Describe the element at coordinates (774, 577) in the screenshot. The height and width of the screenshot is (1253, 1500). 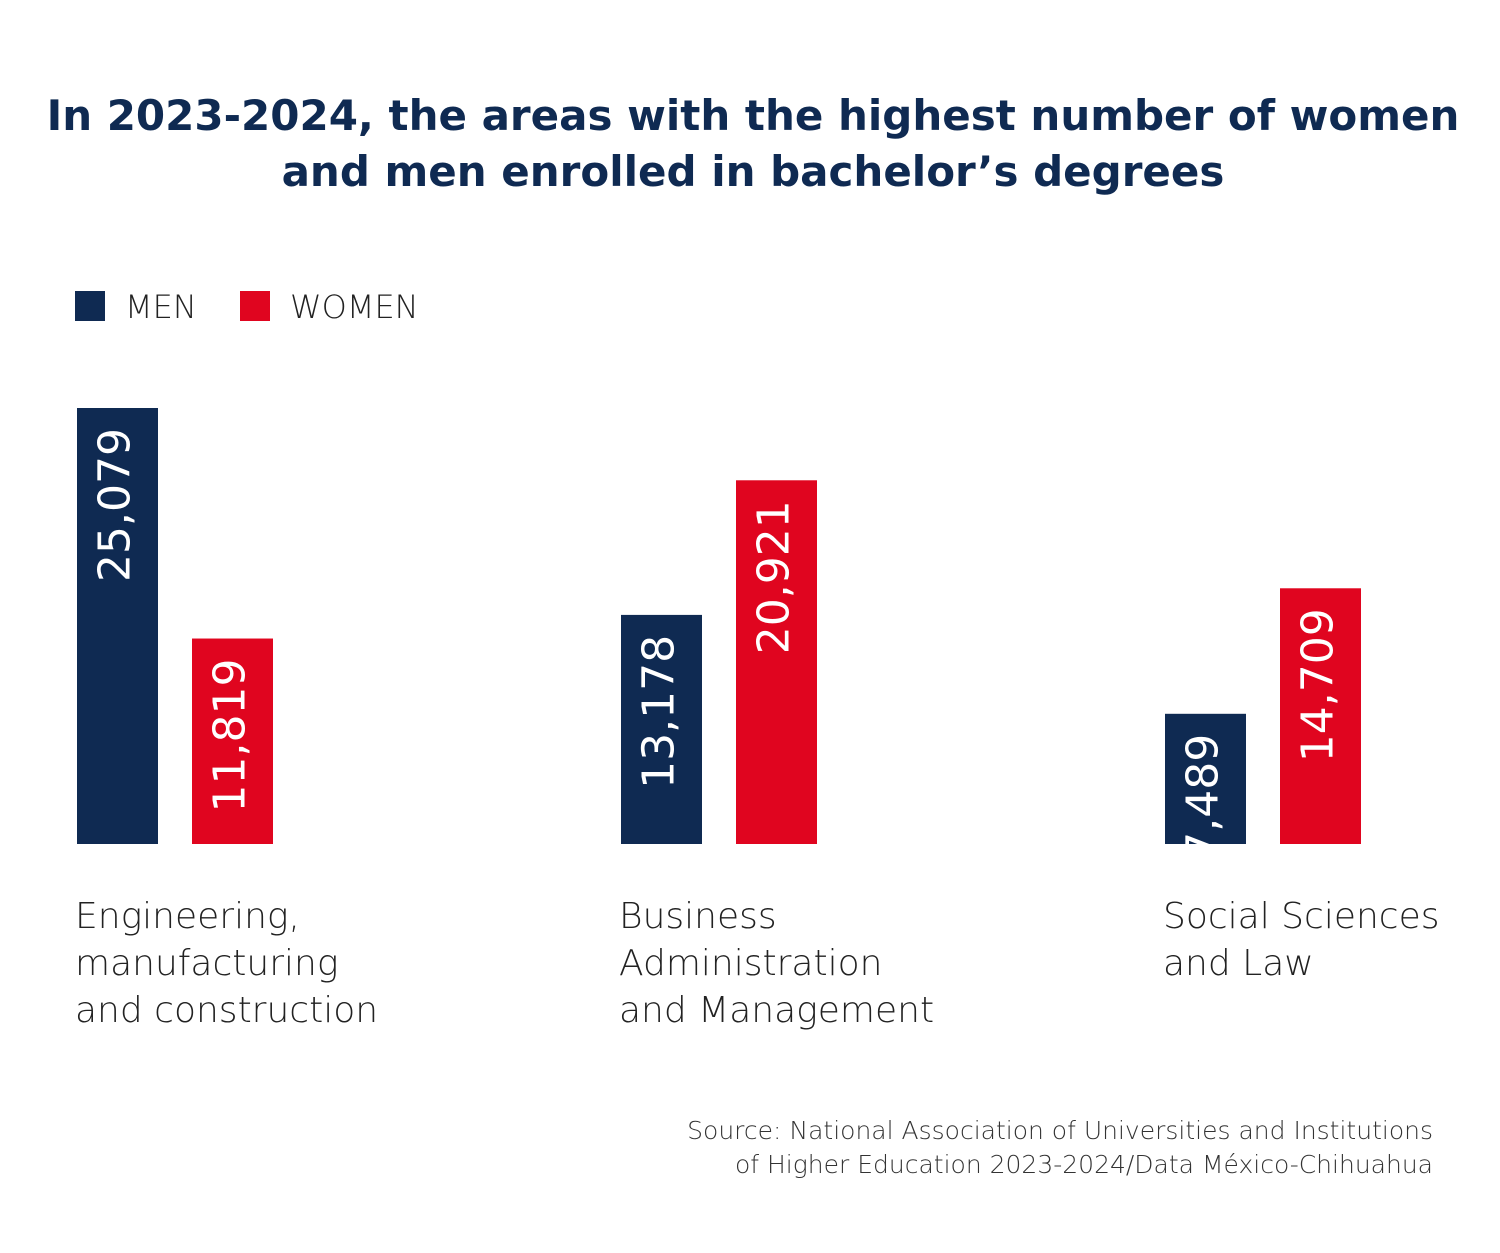
I see `data-label: 20,921` at that location.